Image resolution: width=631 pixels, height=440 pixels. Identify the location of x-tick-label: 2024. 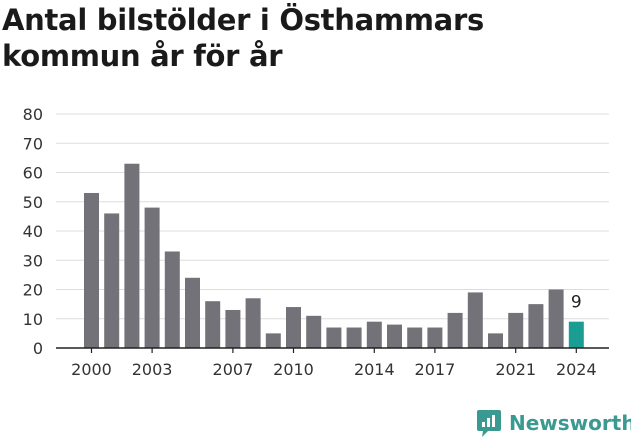
(576, 369).